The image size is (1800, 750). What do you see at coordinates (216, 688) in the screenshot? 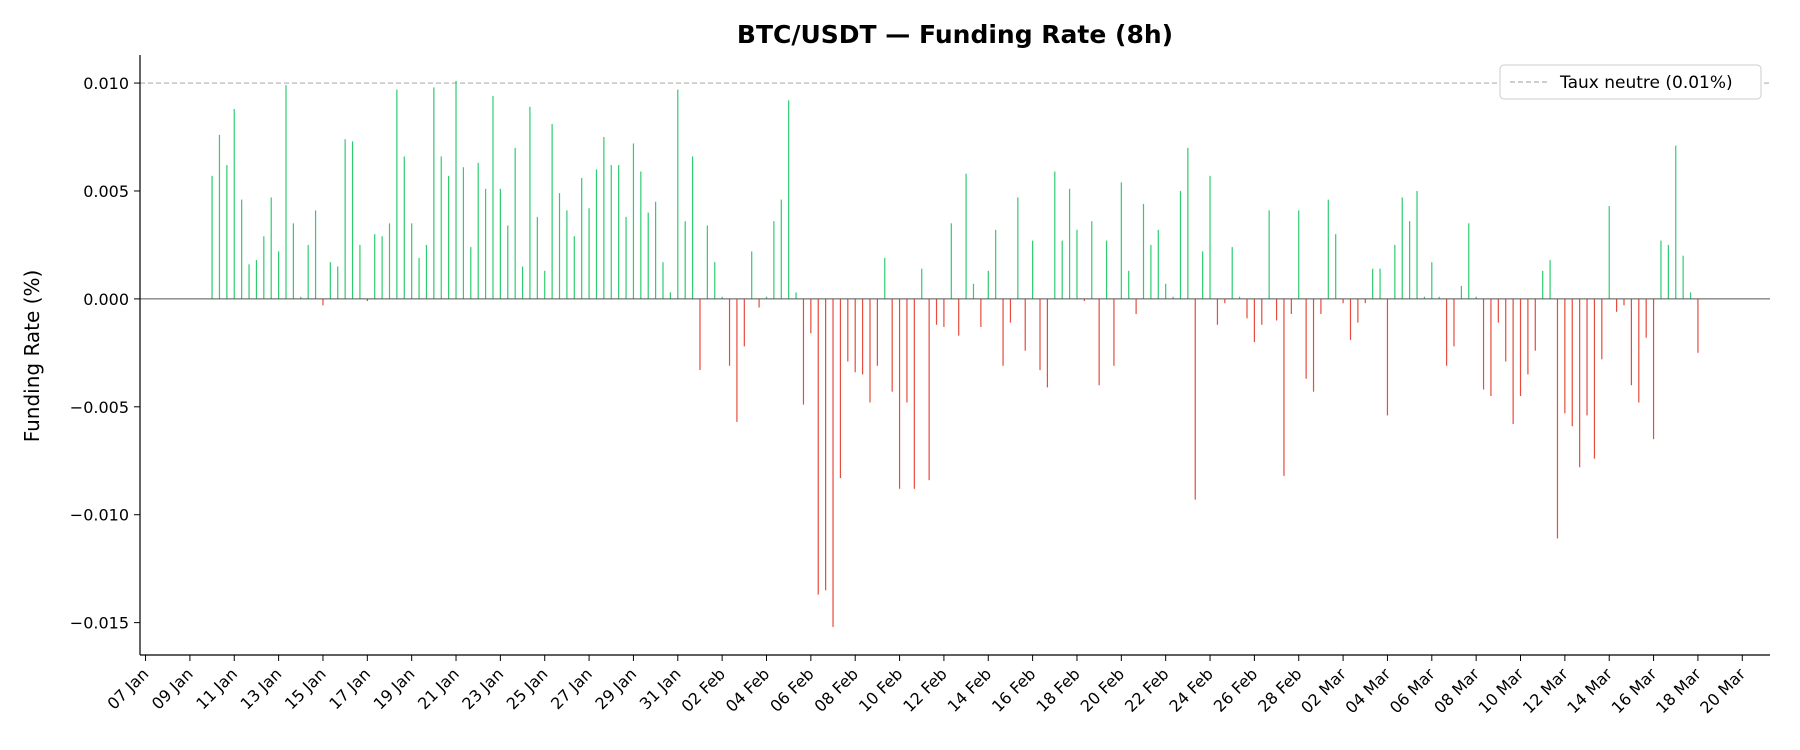
I see `x-tick-label: 11 Jan` at bounding box center [216, 688].